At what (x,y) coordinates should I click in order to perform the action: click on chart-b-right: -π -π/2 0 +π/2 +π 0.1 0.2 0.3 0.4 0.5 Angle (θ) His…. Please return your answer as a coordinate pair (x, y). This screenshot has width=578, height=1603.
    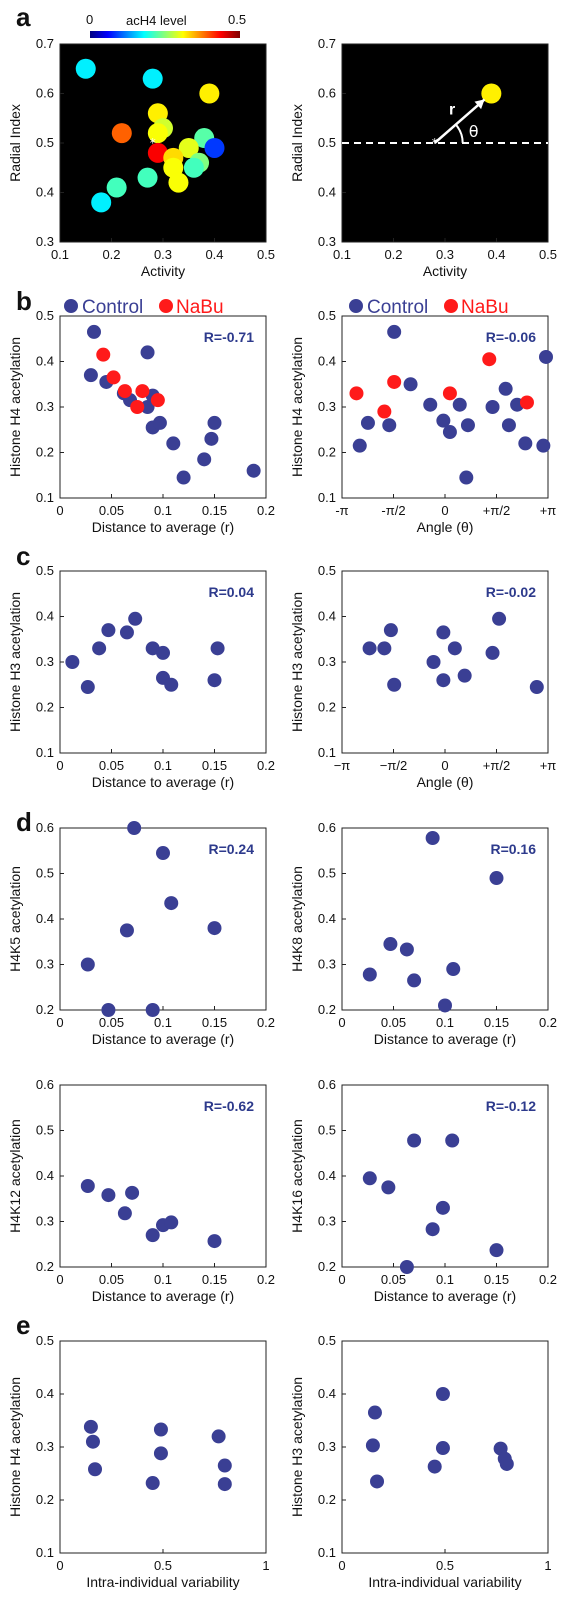
    Looking at the image, I should click on (422, 421).